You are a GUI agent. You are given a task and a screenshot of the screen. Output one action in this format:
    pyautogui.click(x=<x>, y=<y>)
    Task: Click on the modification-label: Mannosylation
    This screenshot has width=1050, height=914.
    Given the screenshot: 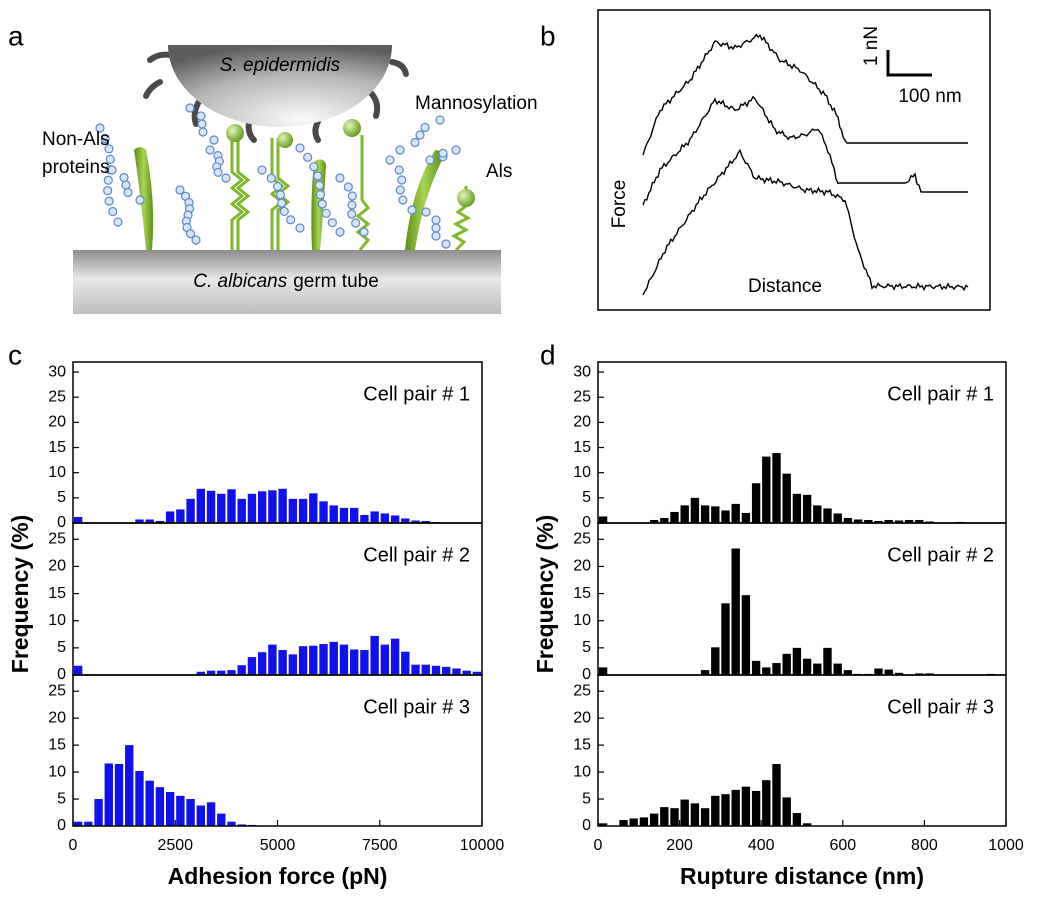 What is the action you would take?
    pyautogui.click(x=476, y=103)
    